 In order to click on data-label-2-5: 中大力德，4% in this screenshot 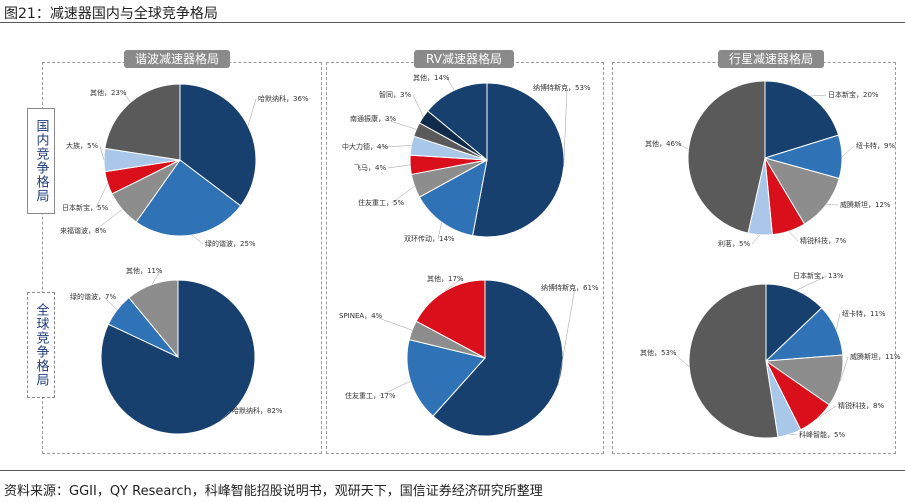, I will do `click(365, 146)`.